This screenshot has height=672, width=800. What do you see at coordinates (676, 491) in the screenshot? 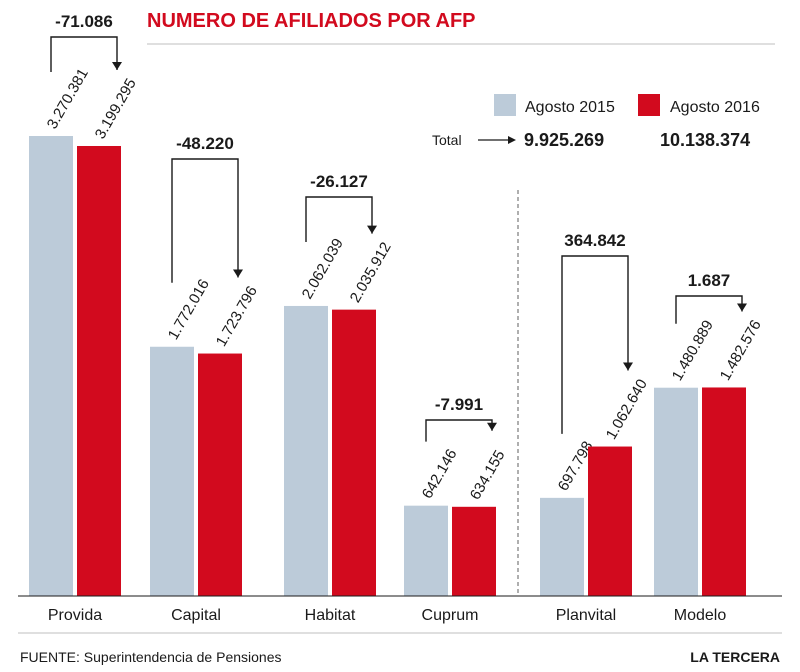
I see `bar-modelo-2015` at bounding box center [676, 491].